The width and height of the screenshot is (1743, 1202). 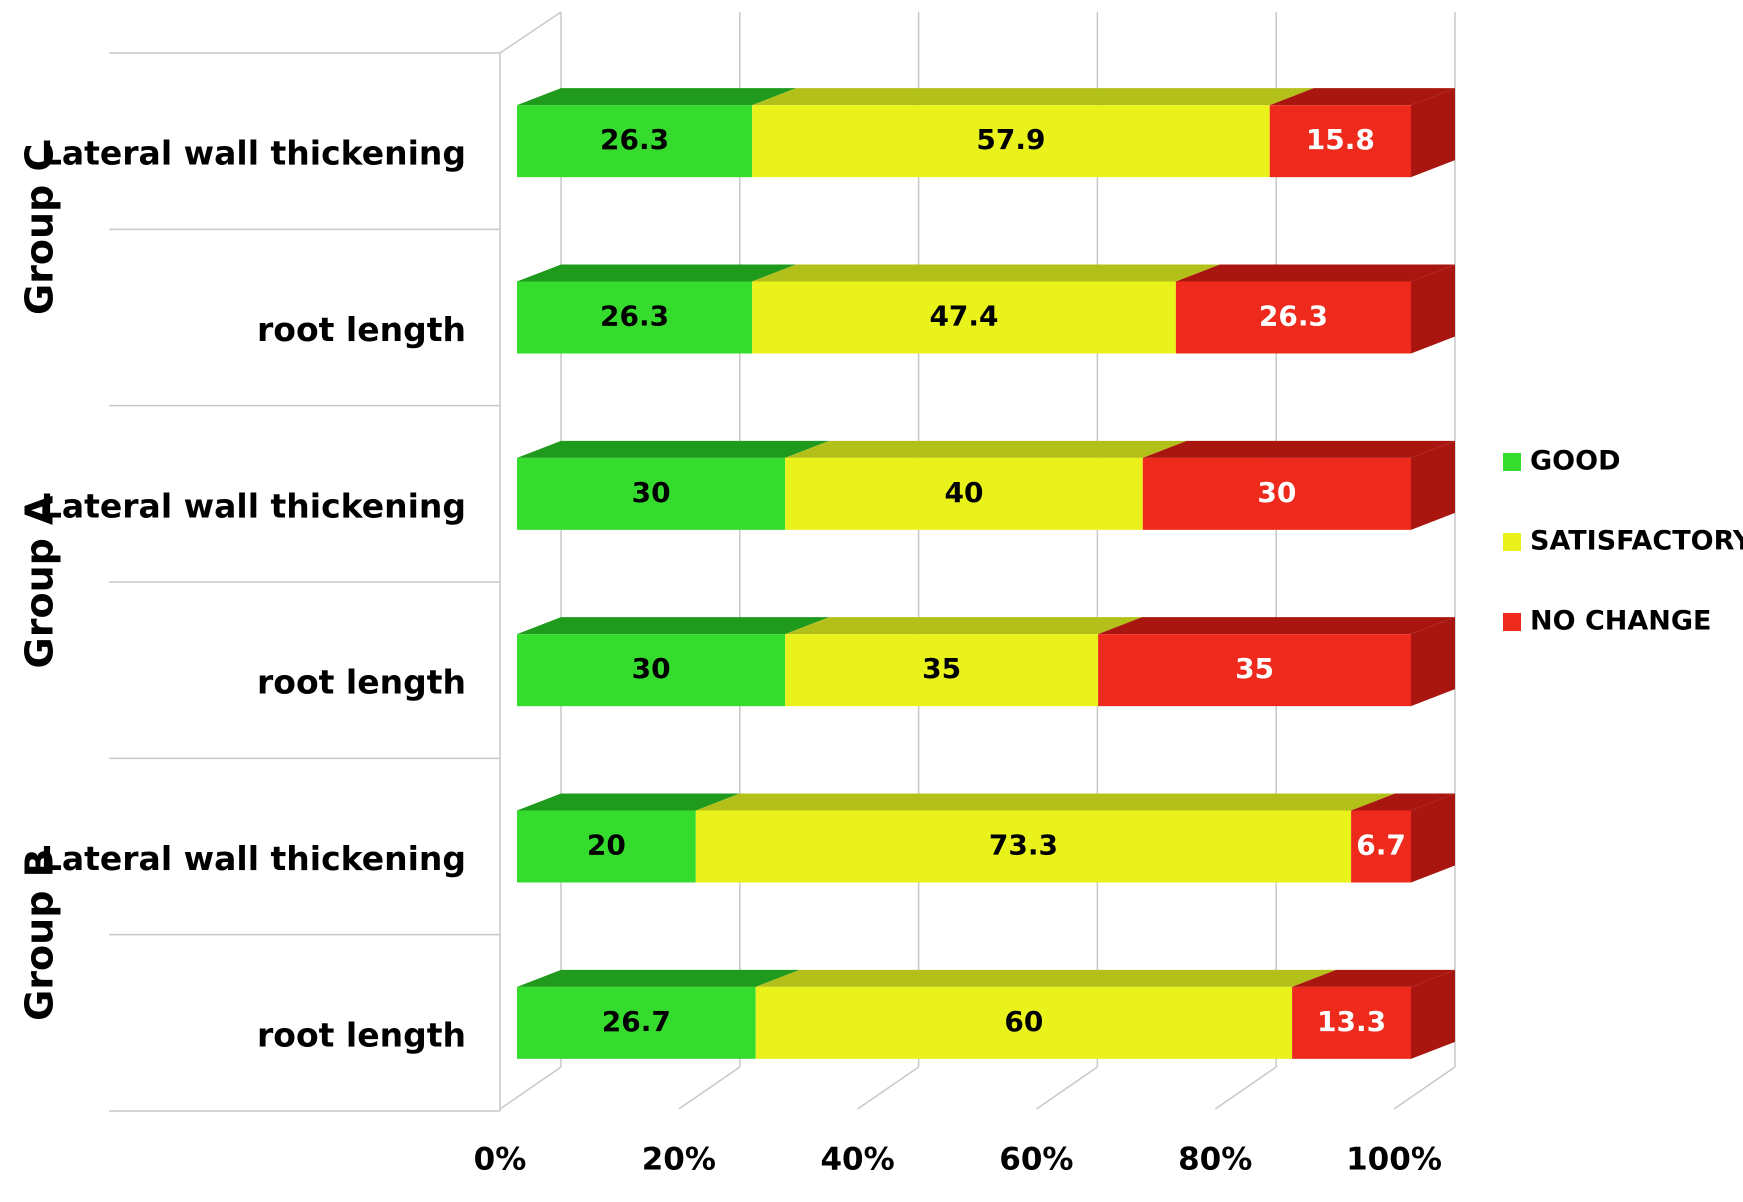 I want to click on x-tick-label: 60%, so click(x=1036, y=1160).